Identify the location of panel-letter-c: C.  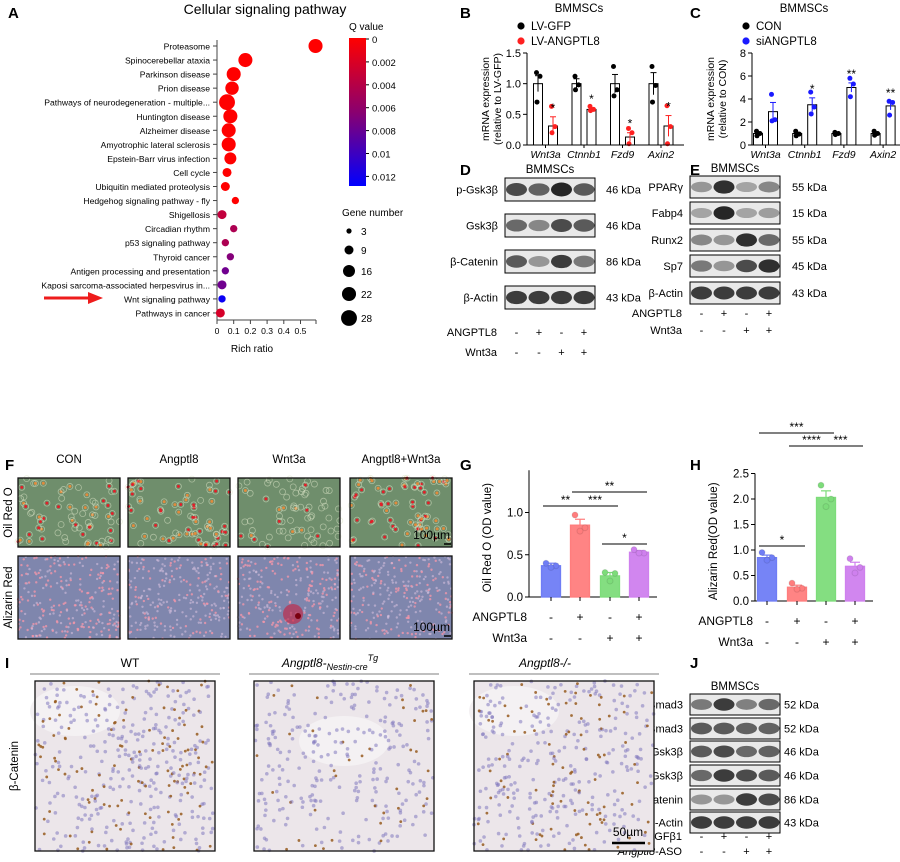
(695, 13).